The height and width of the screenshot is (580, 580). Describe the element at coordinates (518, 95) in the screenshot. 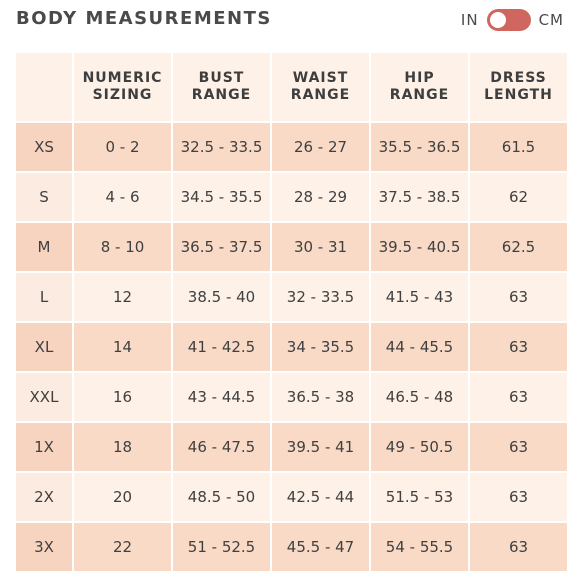

I see `header-text: LENGTH` at that location.